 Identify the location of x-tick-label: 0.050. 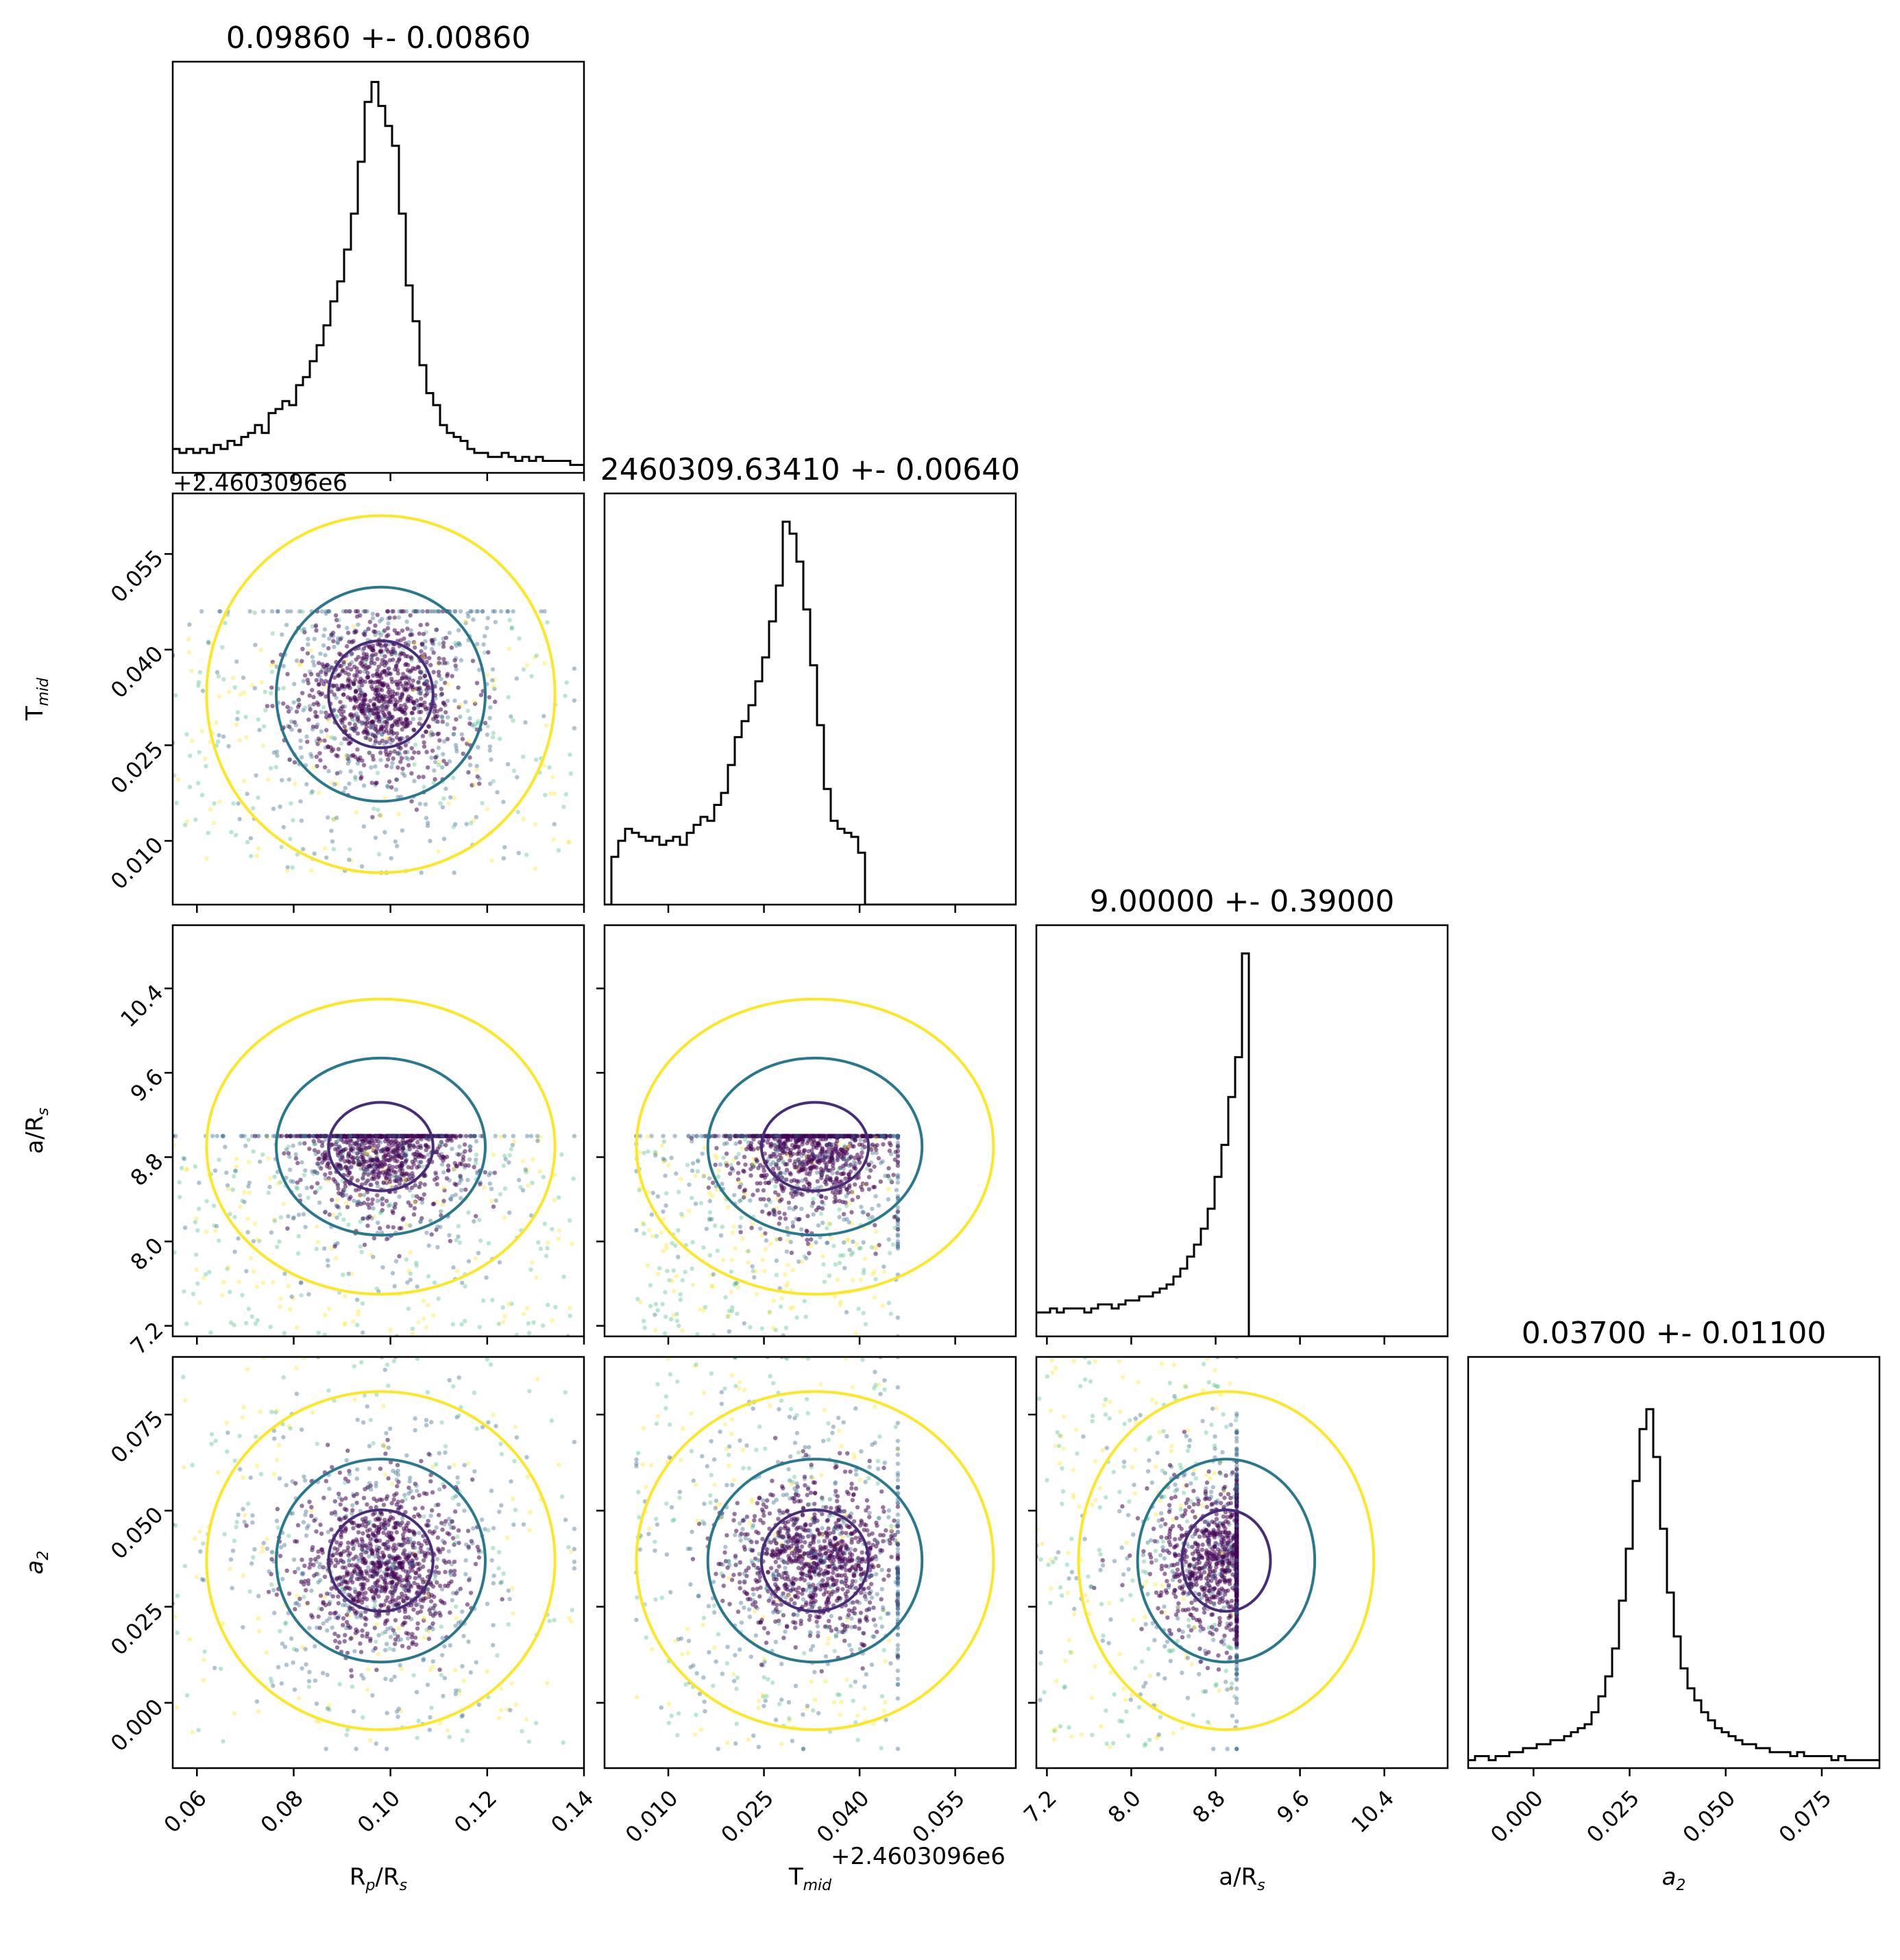
(1709, 1816).